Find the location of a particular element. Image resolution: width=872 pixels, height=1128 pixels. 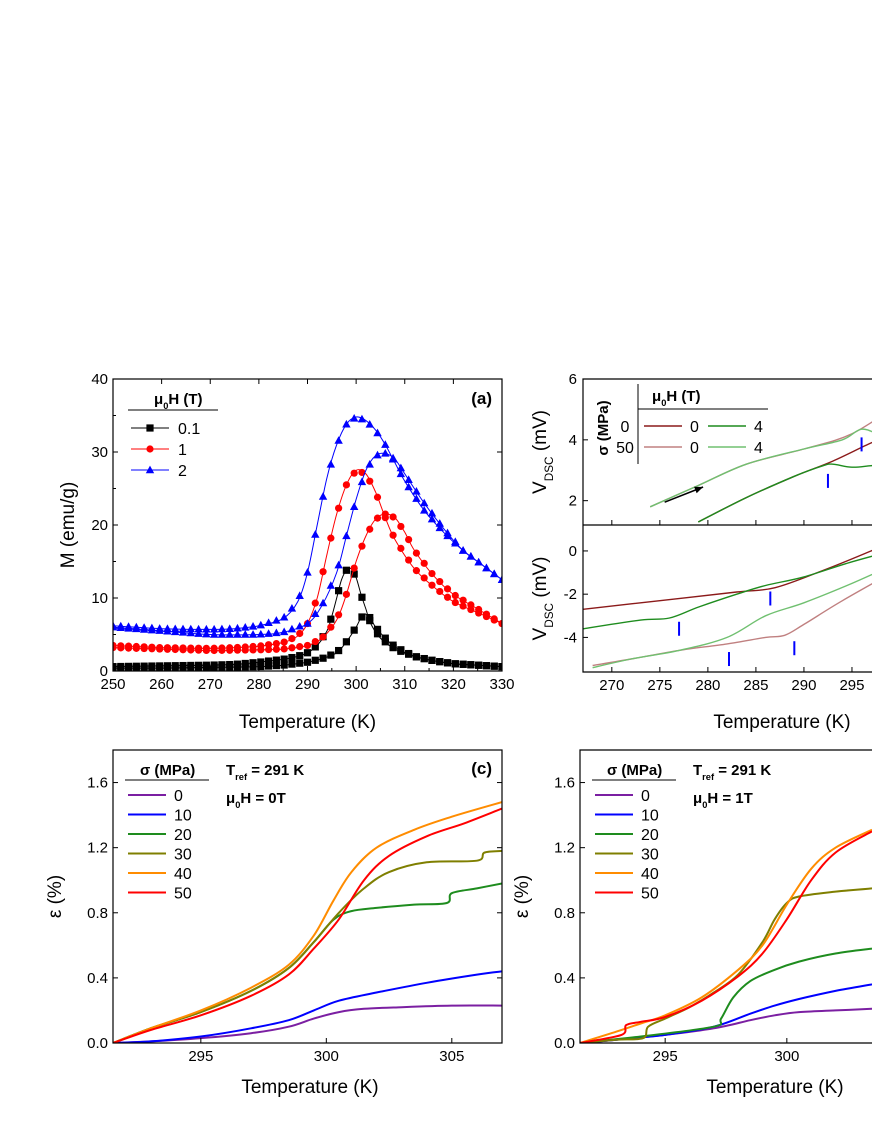

legend-label-c-50: 50 is located at coordinates (183, 894).